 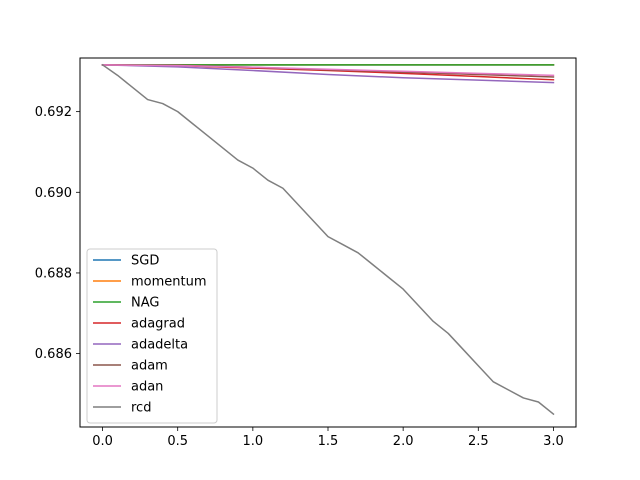 What do you see at coordinates (53, 193) in the screenshot?
I see `y-tick-label: 0.690` at bounding box center [53, 193].